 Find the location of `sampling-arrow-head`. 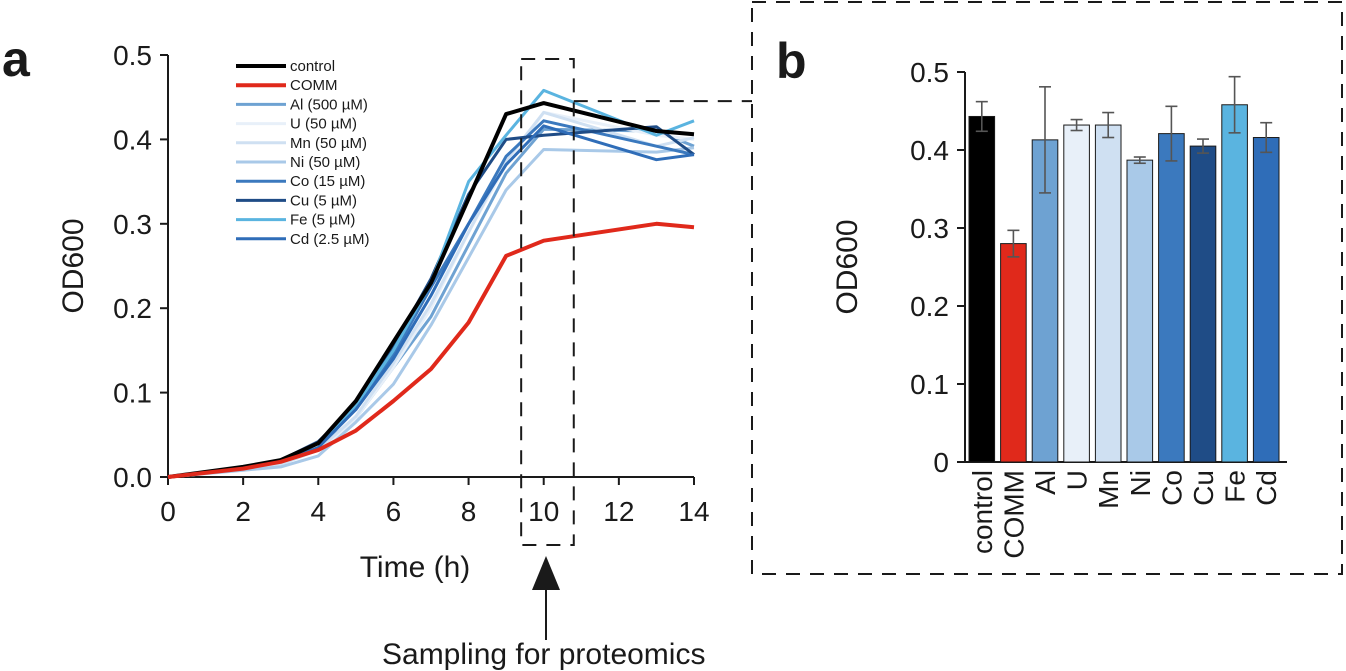

sampling-arrow-head is located at coordinates (546, 573).